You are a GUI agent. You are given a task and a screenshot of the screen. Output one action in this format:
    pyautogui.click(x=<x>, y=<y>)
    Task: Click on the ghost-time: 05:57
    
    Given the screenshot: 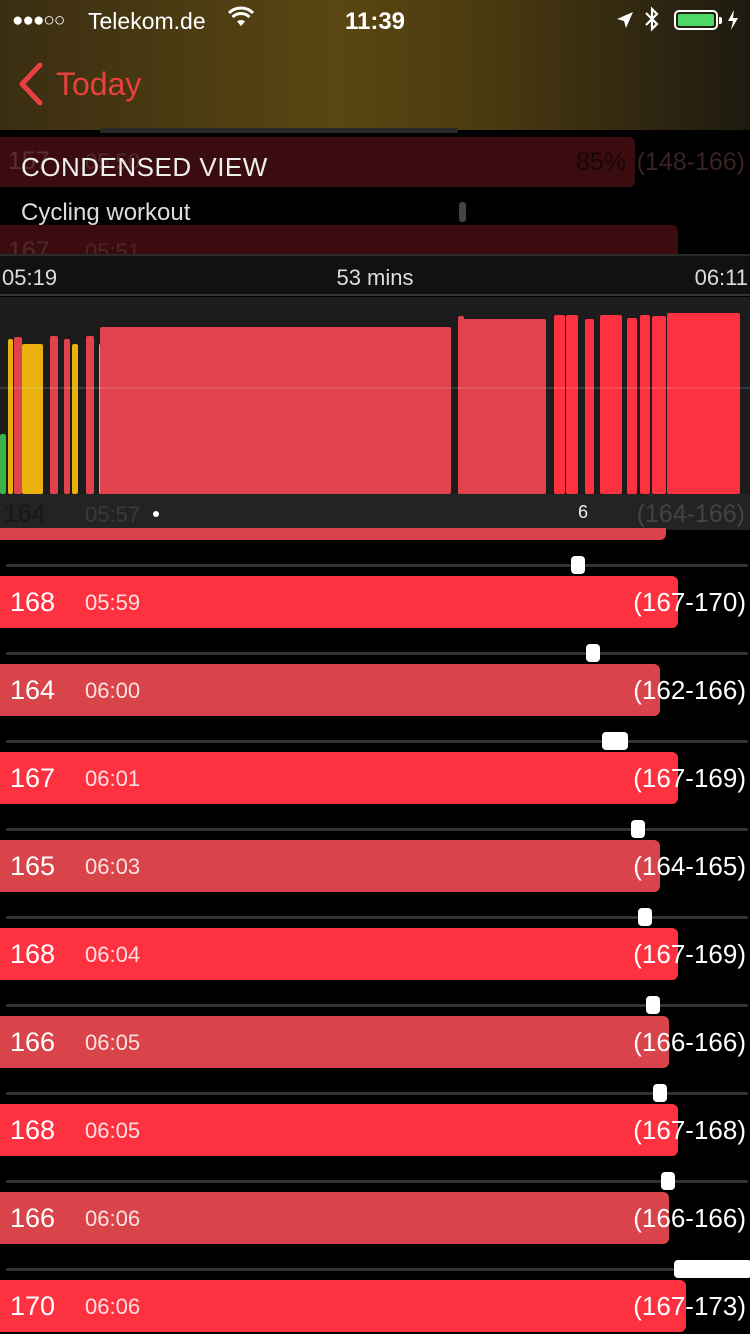 What is the action you would take?
    pyautogui.click(x=113, y=514)
    